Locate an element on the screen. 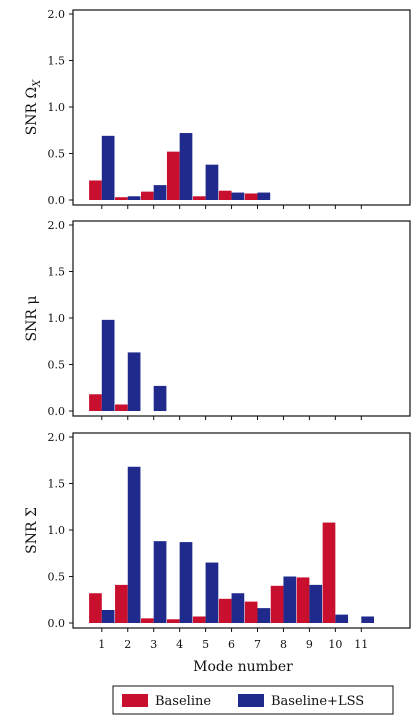 This screenshot has height=718, width=415. panel-1-ylabel: SNR ΩX is located at coordinates (33, 107).